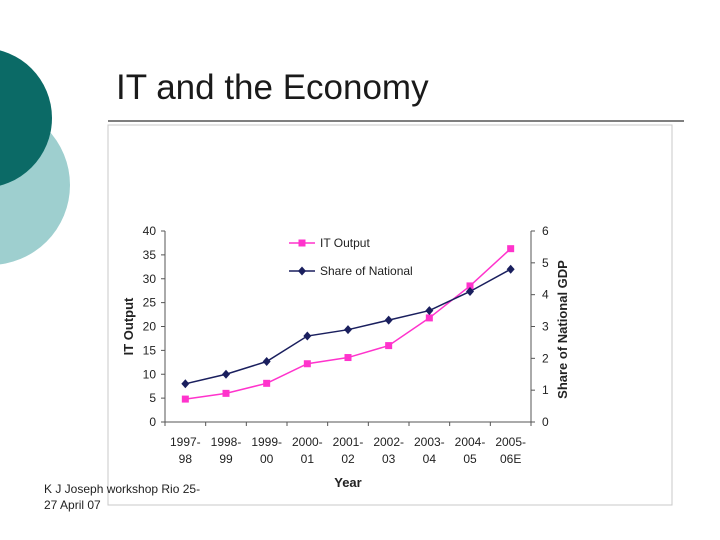 This screenshot has height=540, width=720. What do you see at coordinates (388, 442) in the screenshot?
I see `x-tick-label-line1: 2002-` at bounding box center [388, 442].